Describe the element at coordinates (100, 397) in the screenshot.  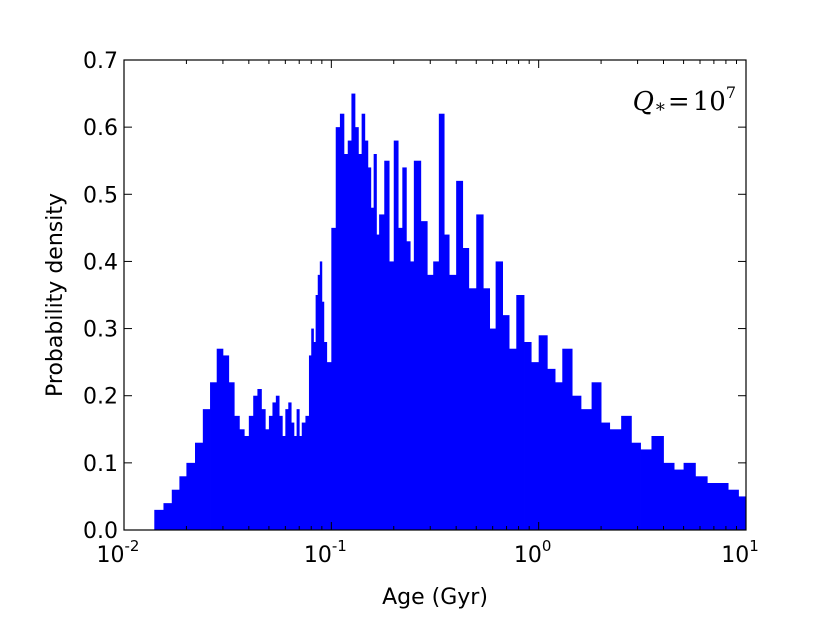
I see `y-tick-label: 0.2` at that location.